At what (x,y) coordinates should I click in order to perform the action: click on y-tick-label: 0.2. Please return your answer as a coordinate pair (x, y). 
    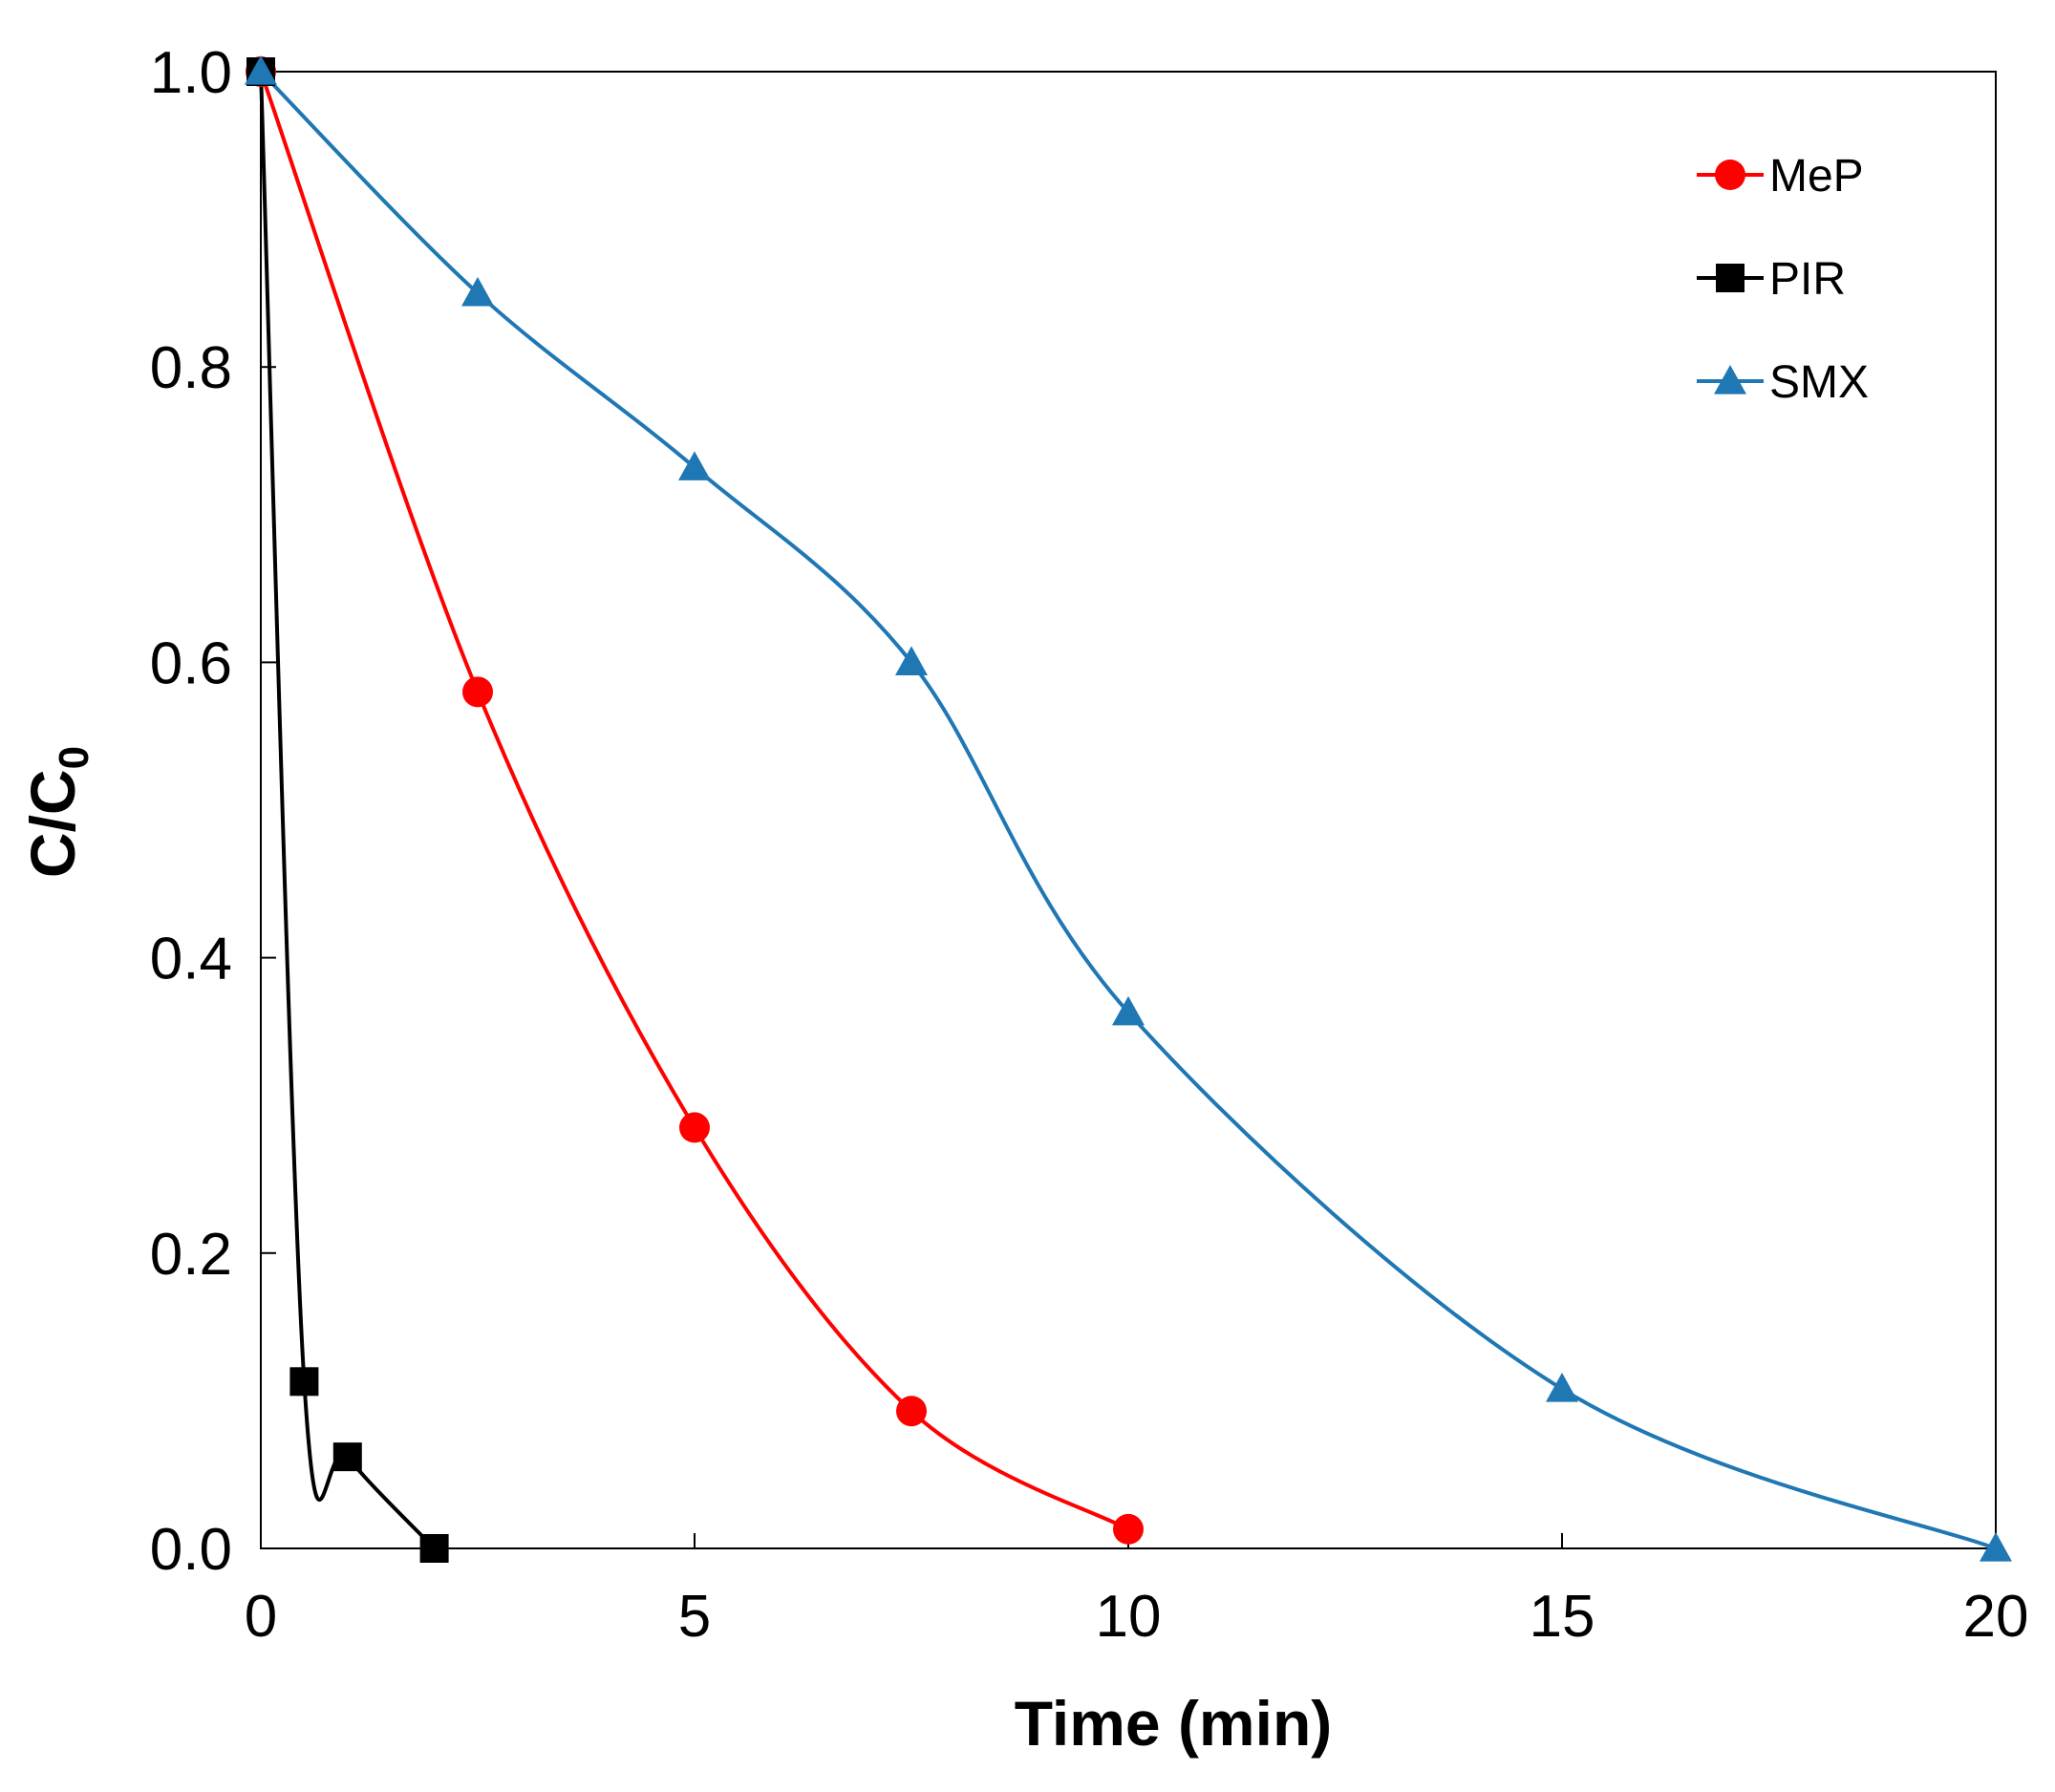
    Looking at the image, I should click on (191, 1255).